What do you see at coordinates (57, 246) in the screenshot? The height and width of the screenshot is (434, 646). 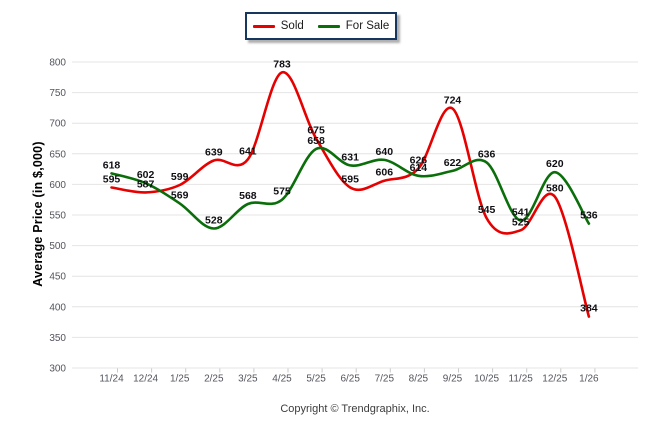 I see `y-tick-label: 500` at bounding box center [57, 246].